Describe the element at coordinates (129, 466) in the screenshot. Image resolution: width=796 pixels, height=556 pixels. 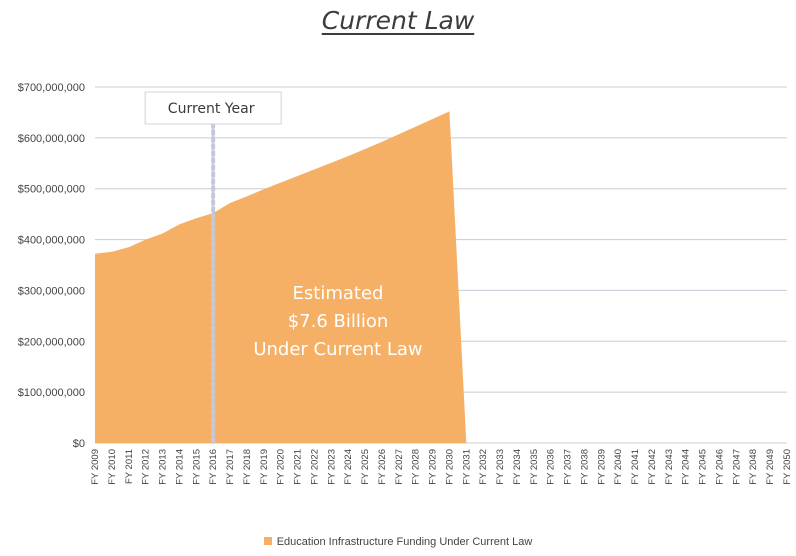
I see `x-tick-label: FY 2011` at that location.